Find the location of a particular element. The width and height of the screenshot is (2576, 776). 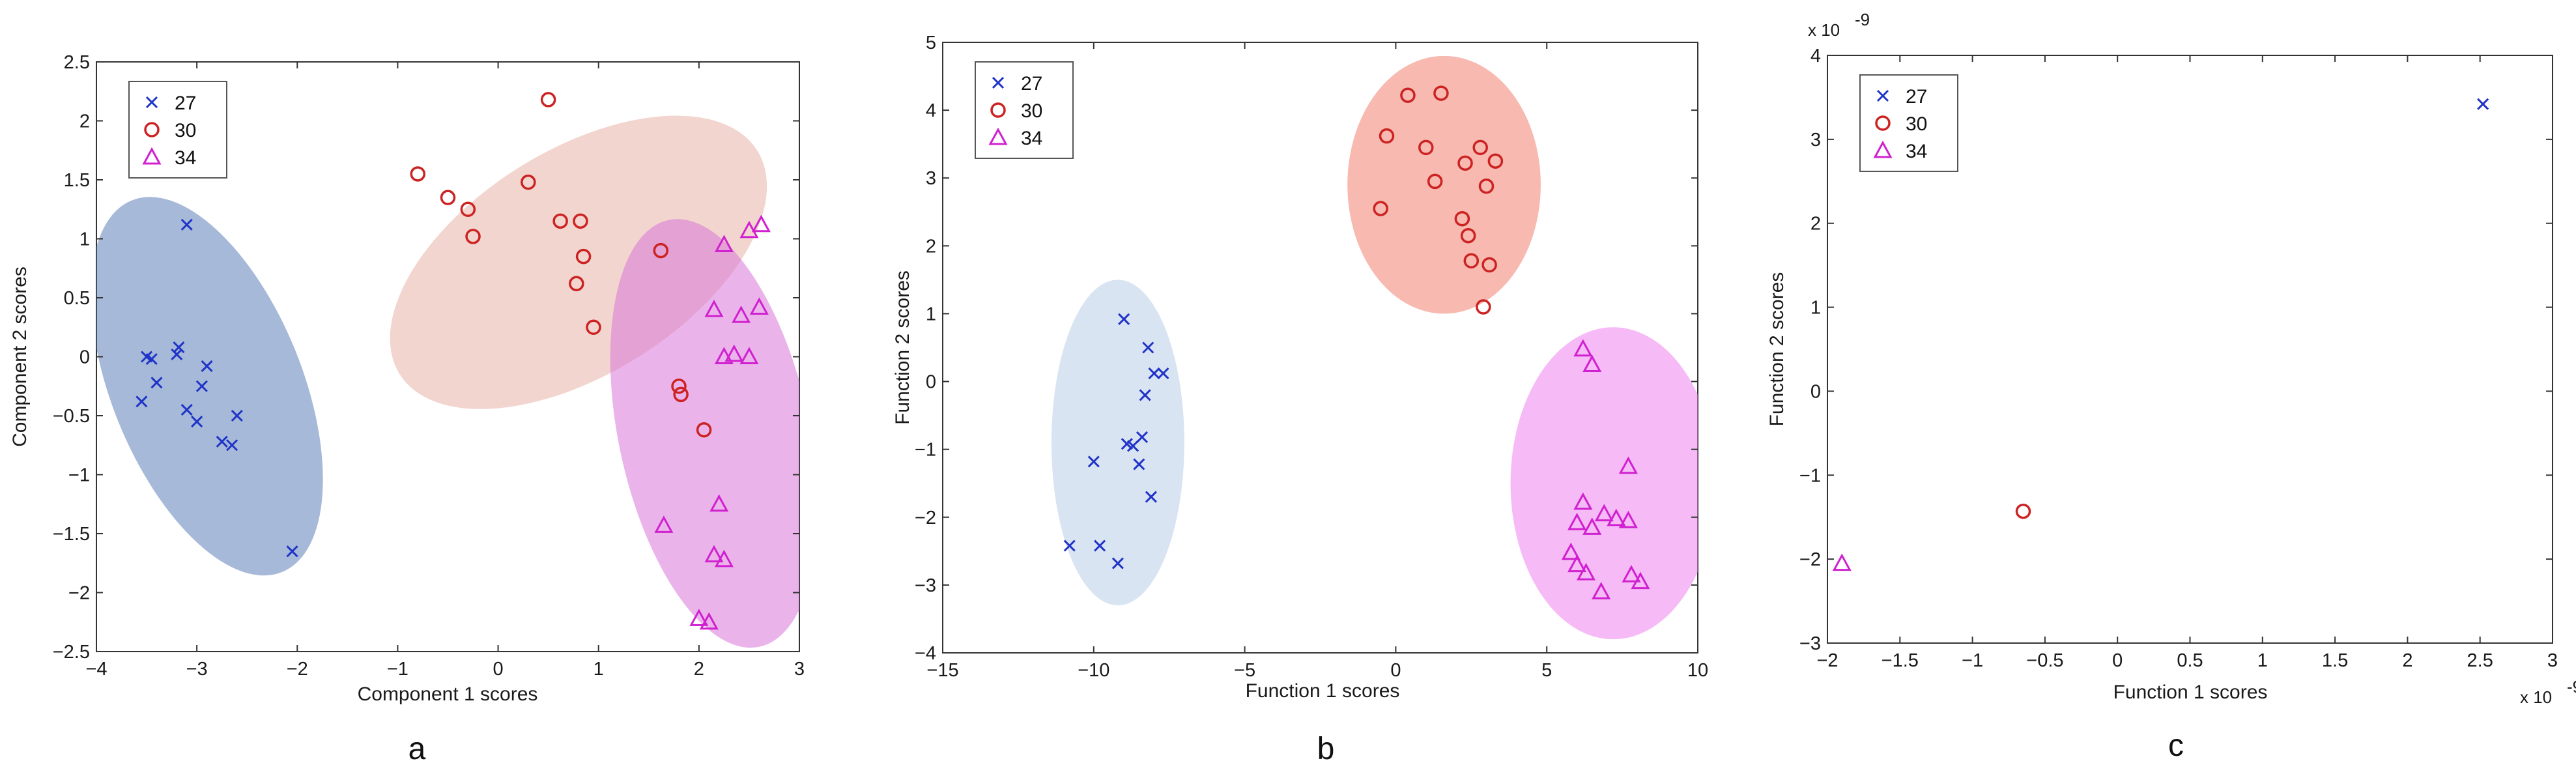

y-tick-label: 1 is located at coordinates (1815, 309).